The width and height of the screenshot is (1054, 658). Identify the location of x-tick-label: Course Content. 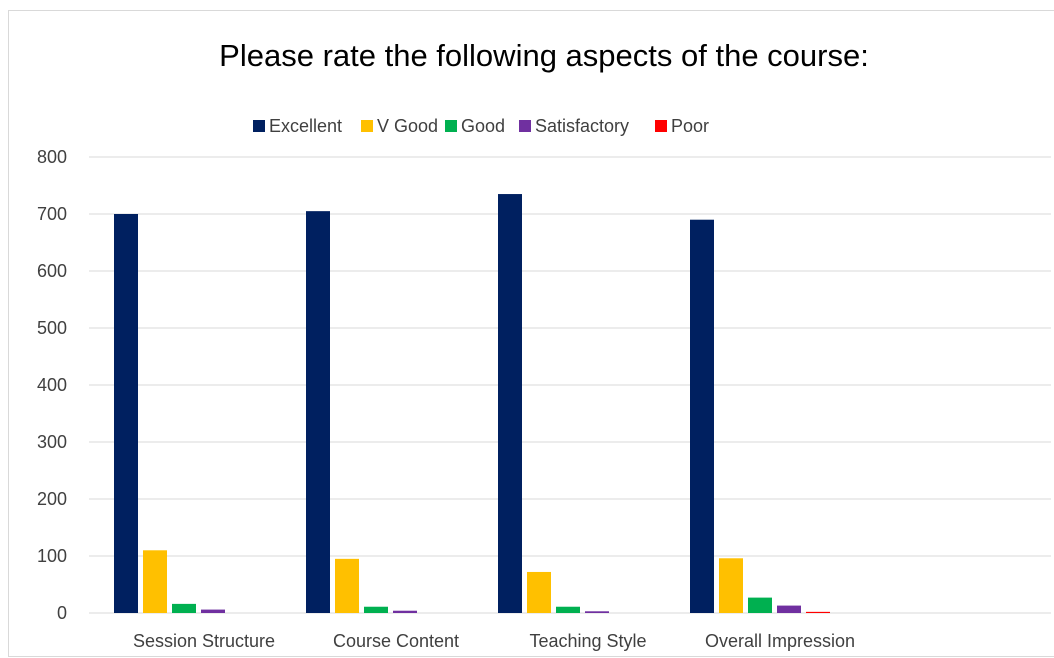
(396, 641).